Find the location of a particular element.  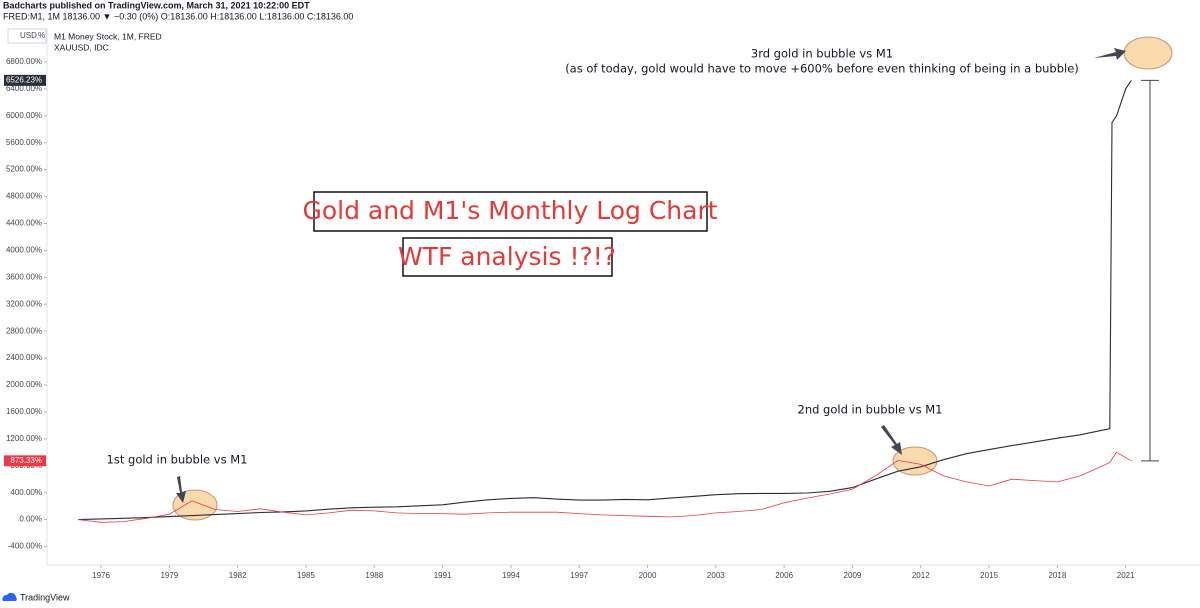

x-tick-label: 1982 is located at coordinates (238, 575).